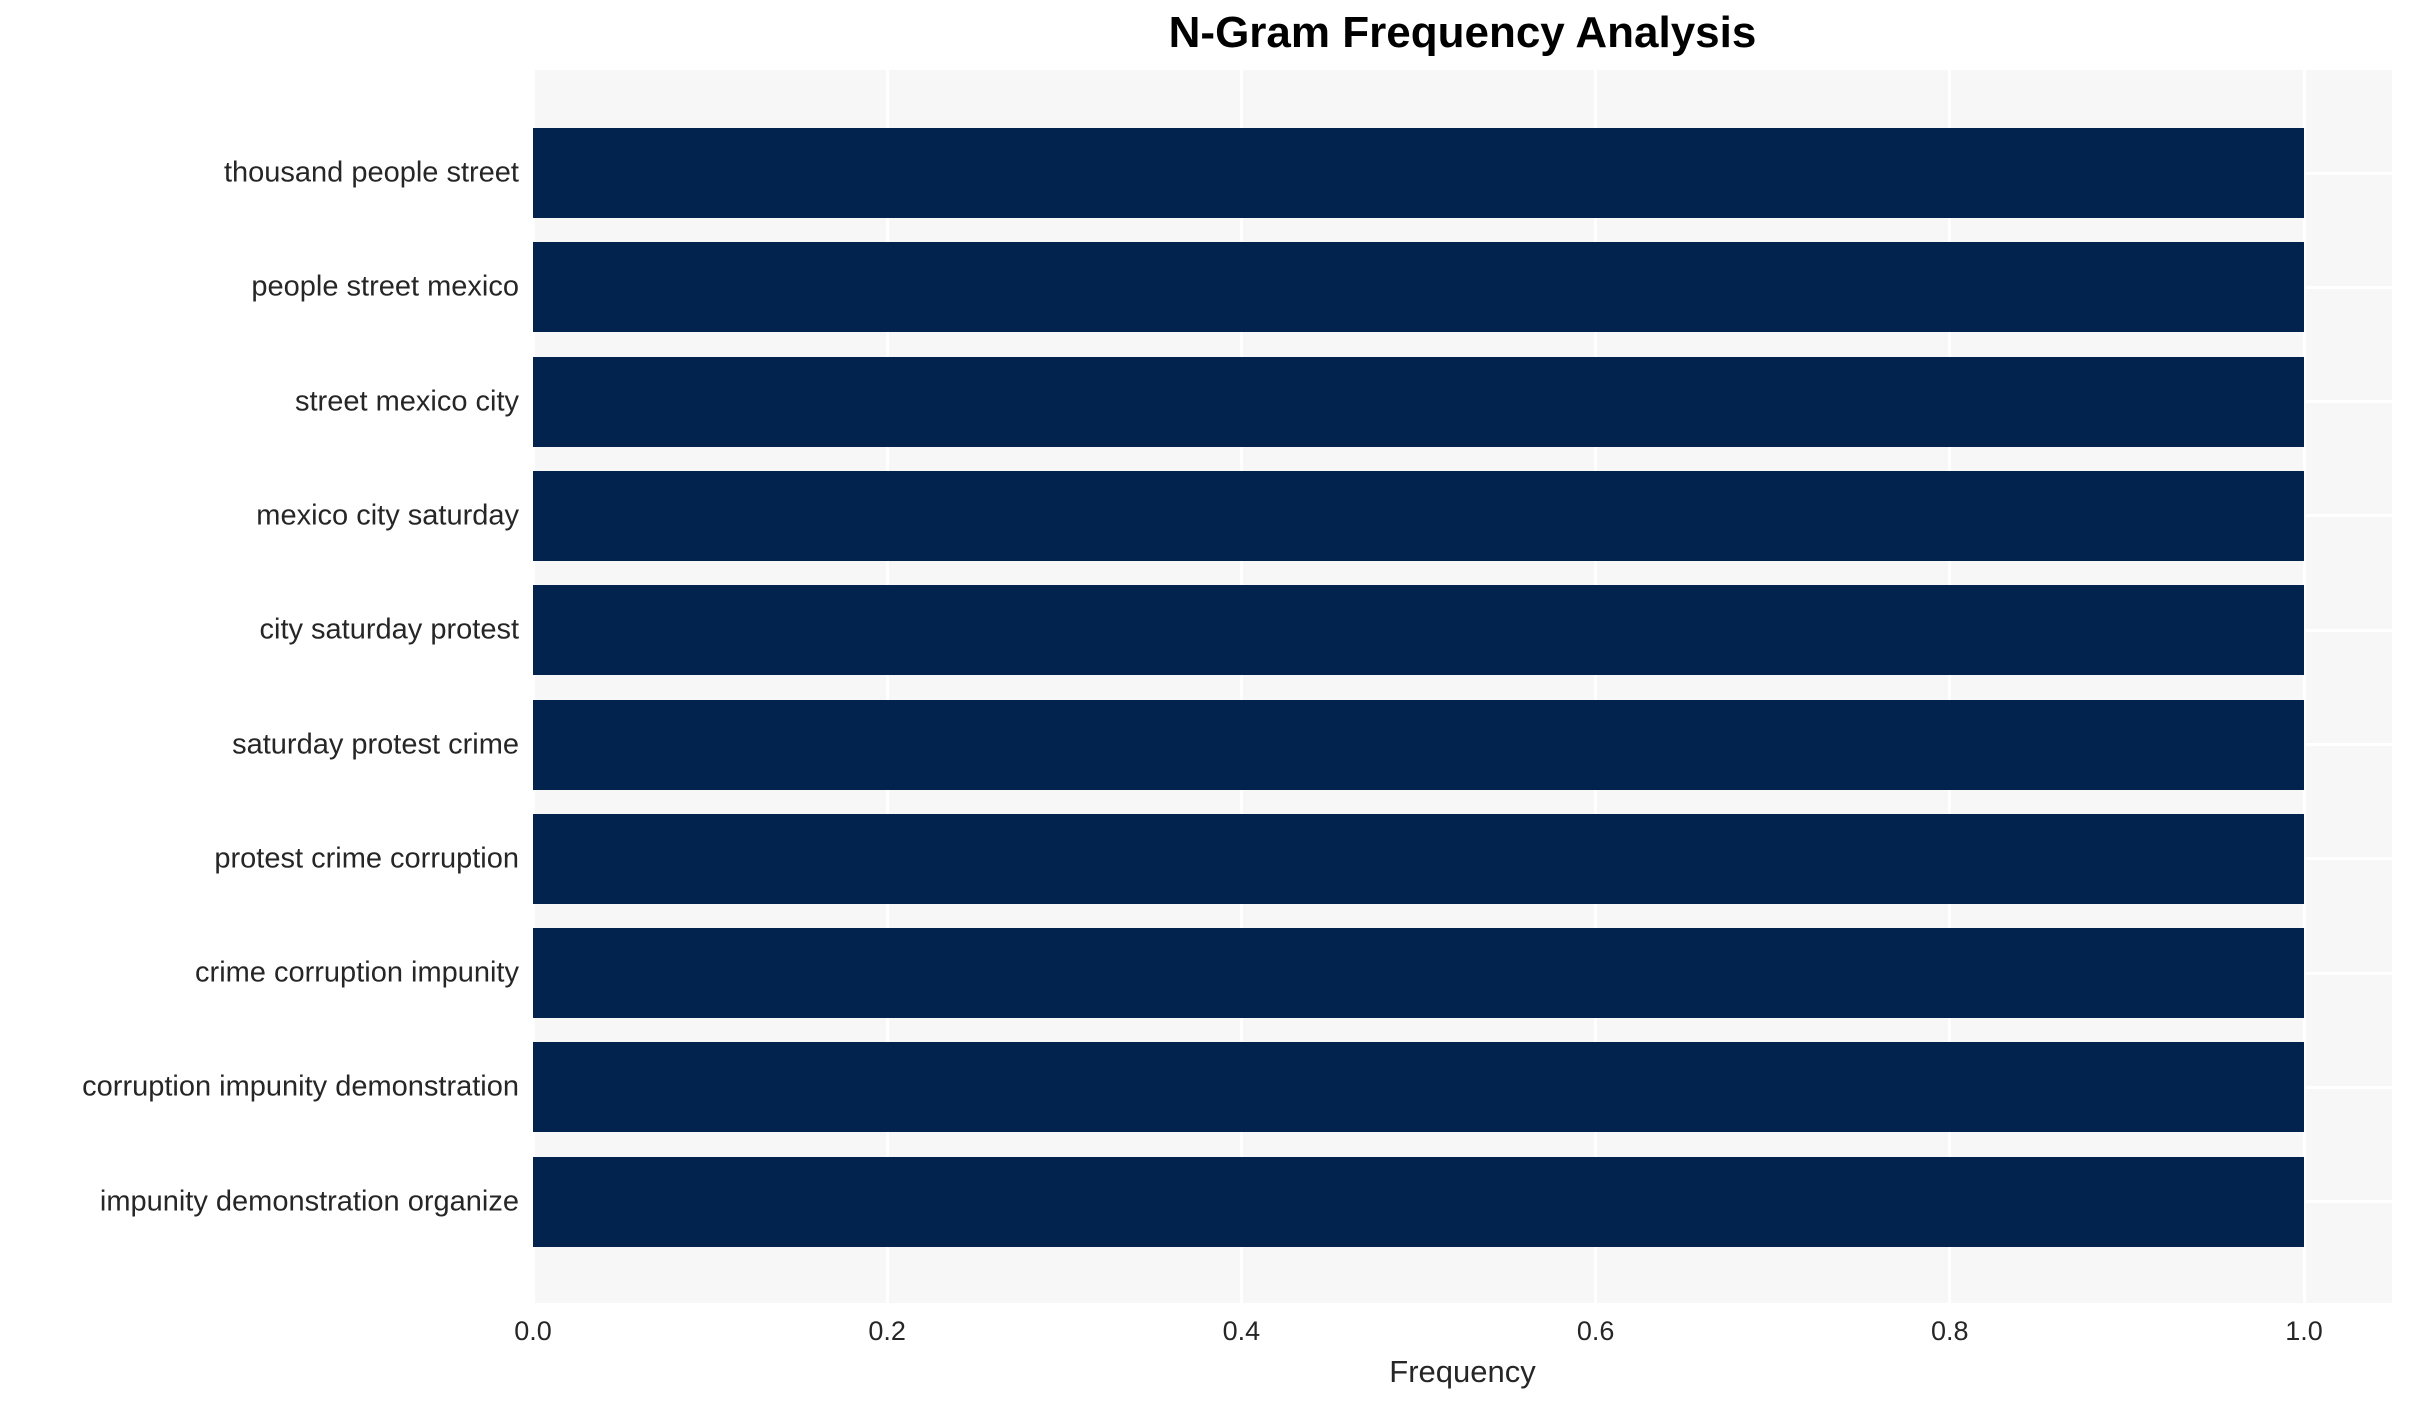 The height and width of the screenshot is (1402, 2411). What do you see at coordinates (366, 858) in the screenshot?
I see `y-tick-label: protest crime corruption` at bounding box center [366, 858].